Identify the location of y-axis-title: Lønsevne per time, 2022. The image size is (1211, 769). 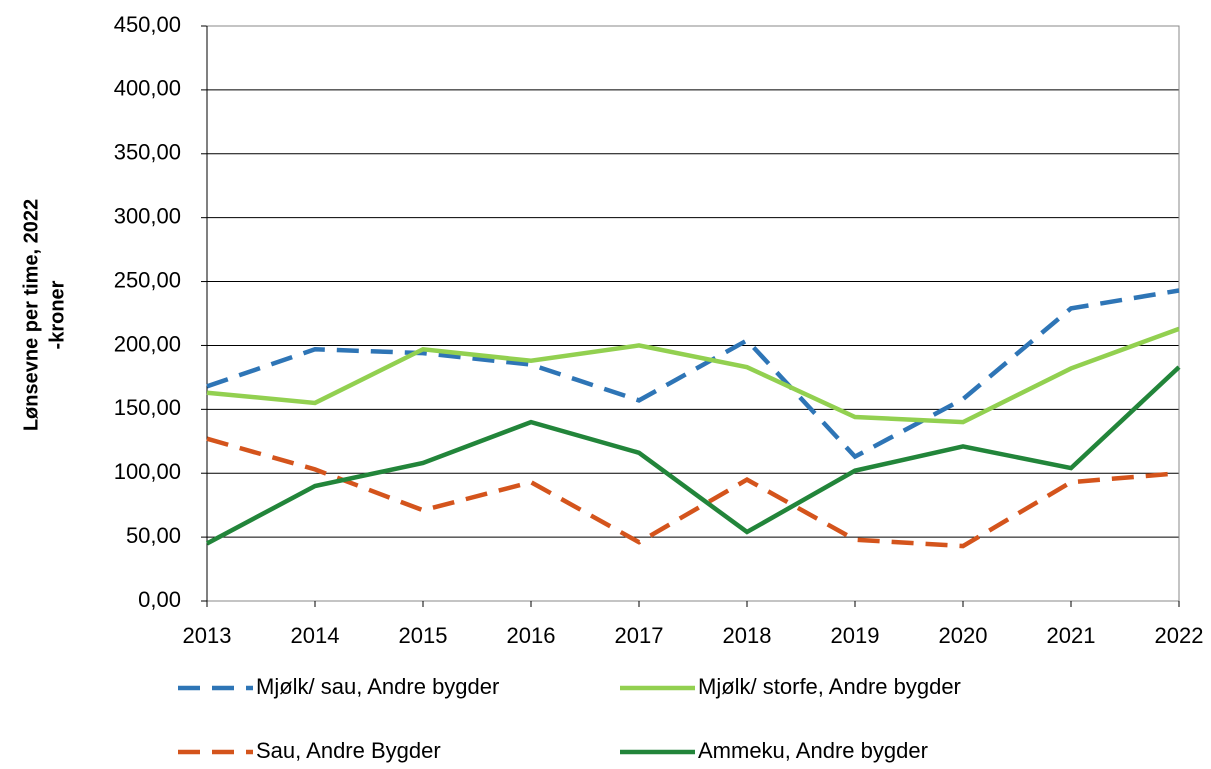
(31, 315).